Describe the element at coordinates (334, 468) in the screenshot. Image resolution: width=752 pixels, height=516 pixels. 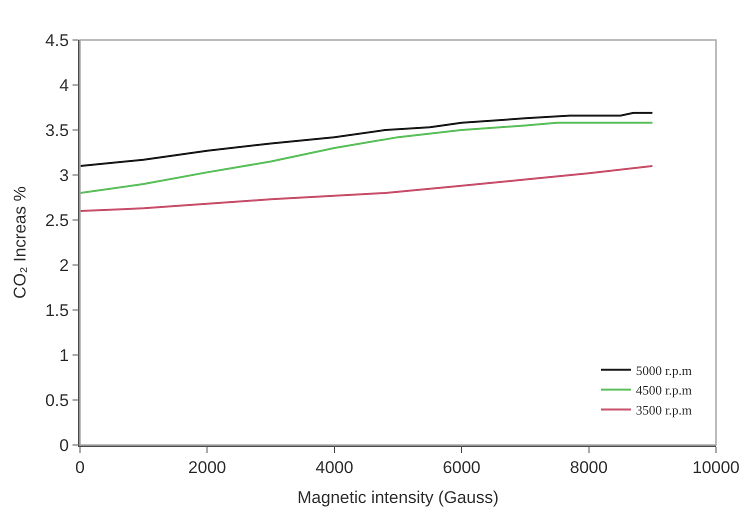
I see `x-tick-label: 4000` at that location.